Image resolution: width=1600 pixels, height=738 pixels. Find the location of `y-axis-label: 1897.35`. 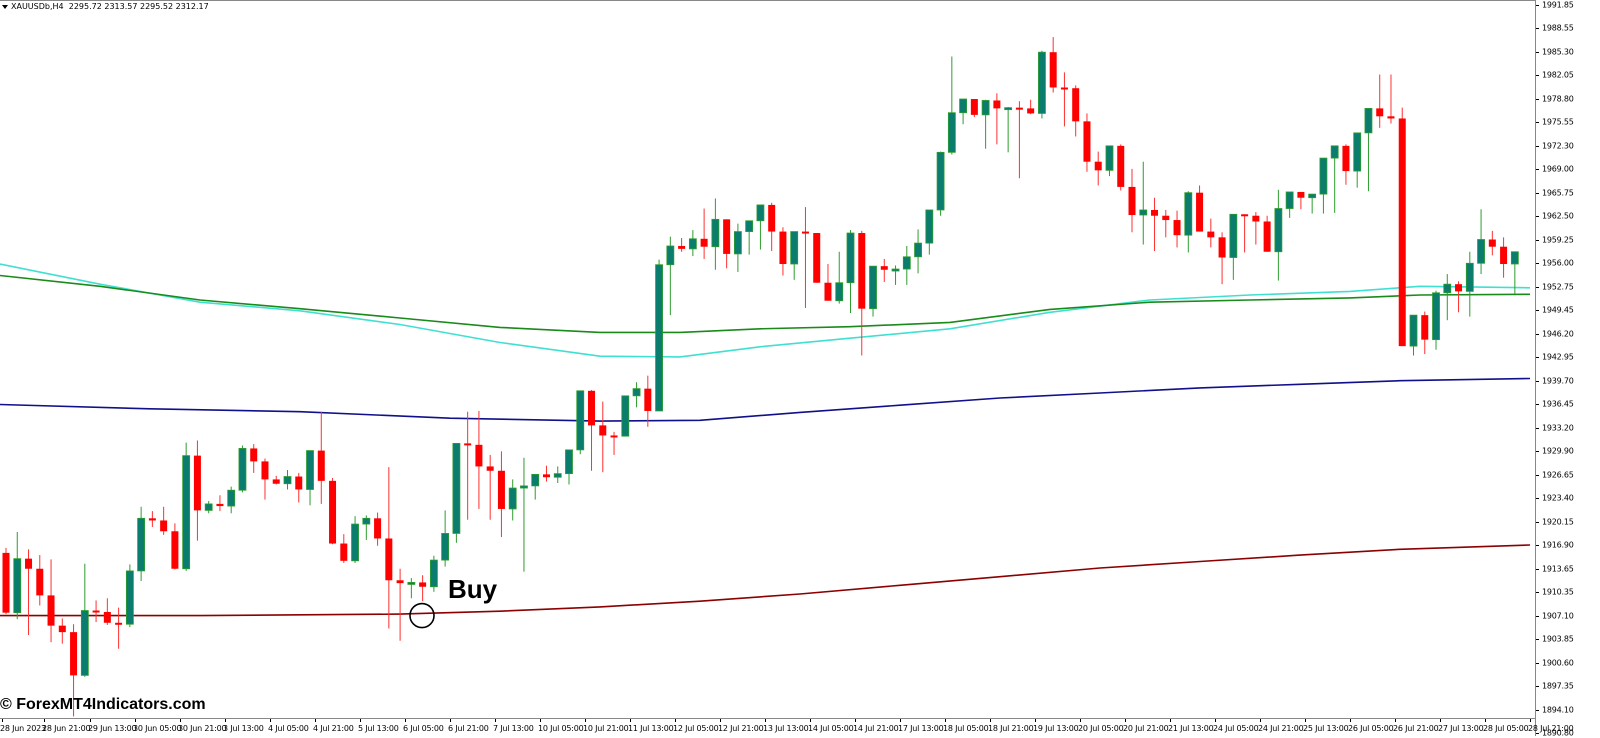

y-axis-label: 1897.35 is located at coordinates (1558, 686).